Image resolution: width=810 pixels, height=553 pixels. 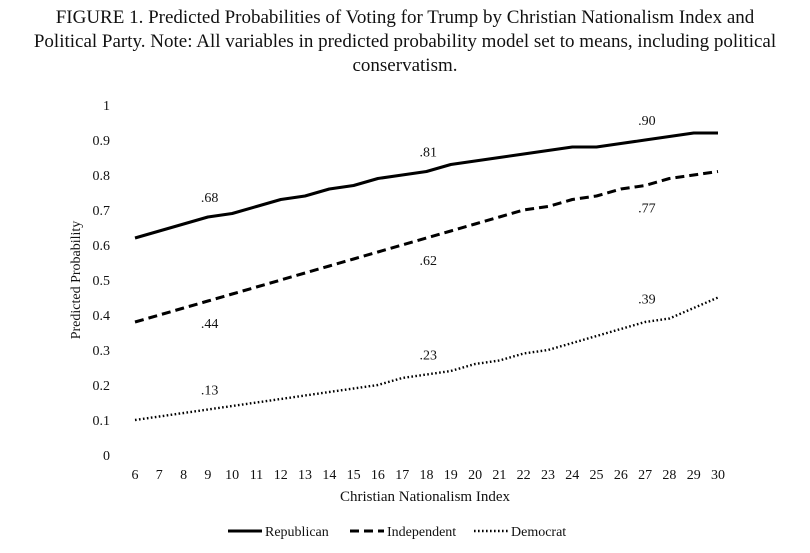 I want to click on x-tick-label: 11, so click(x=256, y=475).